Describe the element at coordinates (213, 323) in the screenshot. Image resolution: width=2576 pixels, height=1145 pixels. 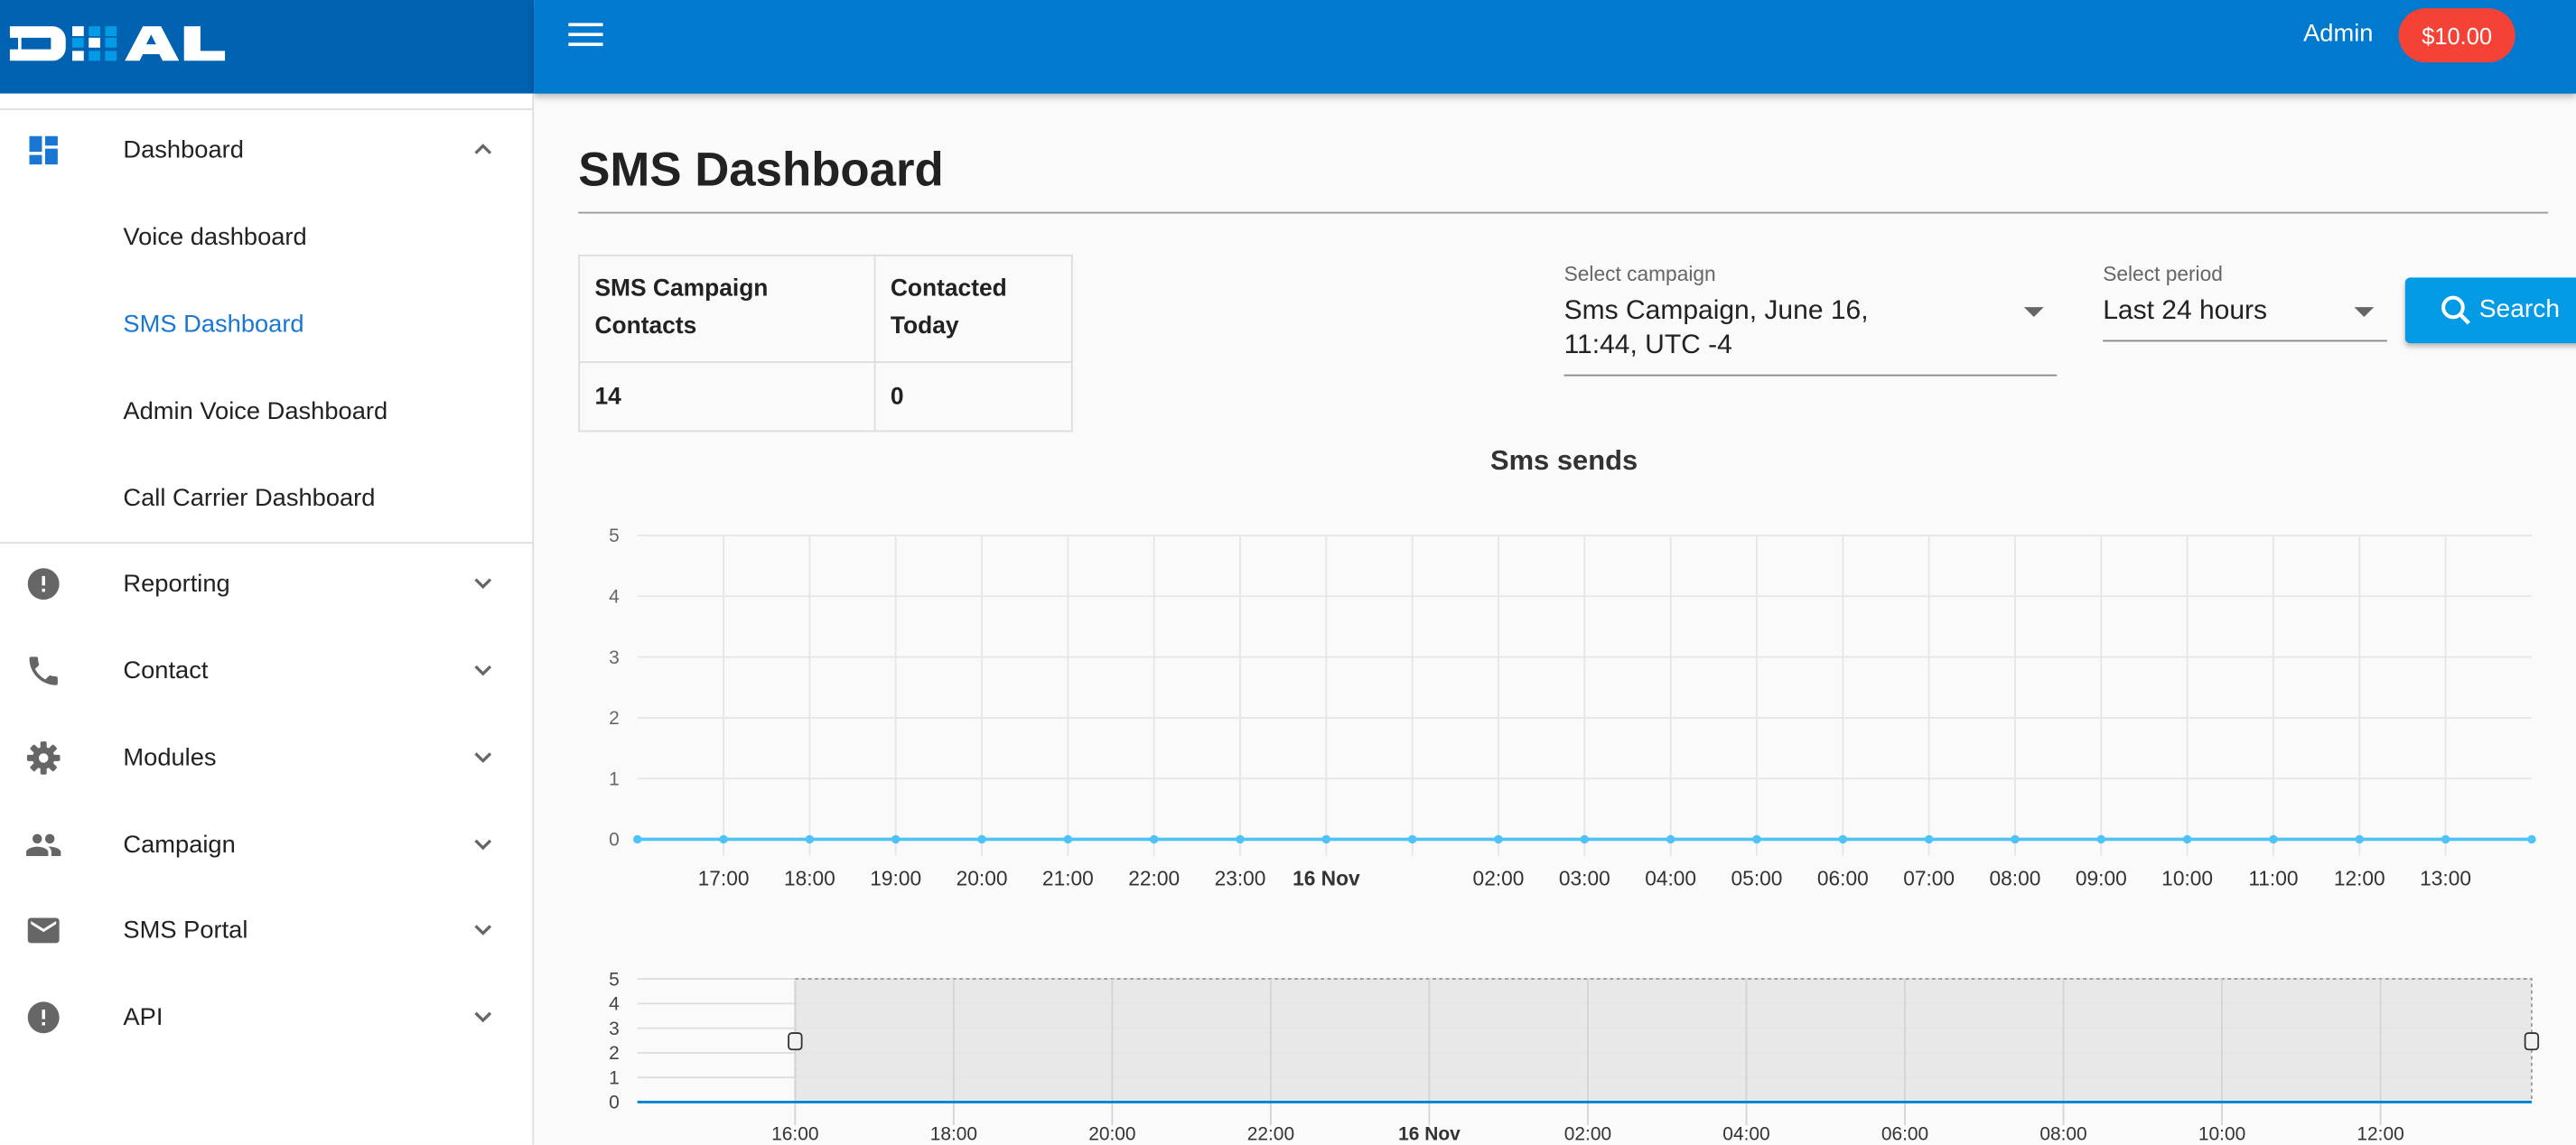
I see `sidebar-item-label: SMS Dashboard` at that location.